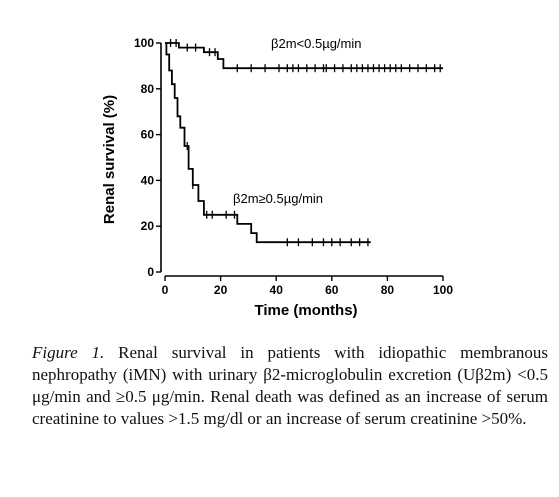 Image resolution: width=559 pixels, height=497 pixels. I want to click on x-tick-label: 60, so click(332, 290).